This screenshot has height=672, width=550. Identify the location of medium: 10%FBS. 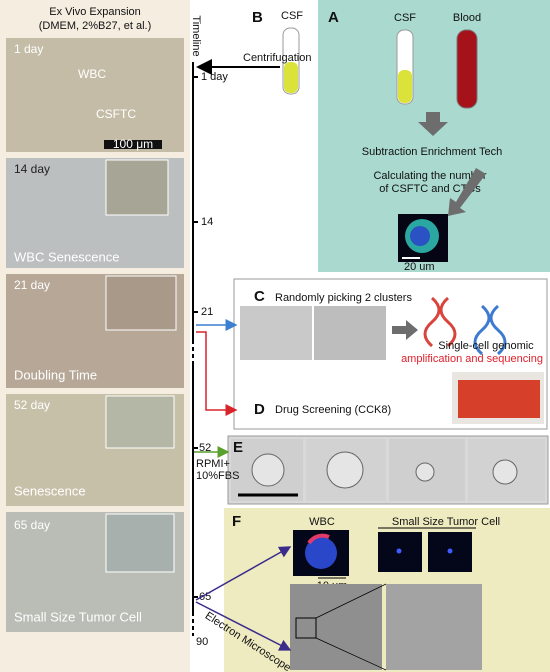
(217, 476).